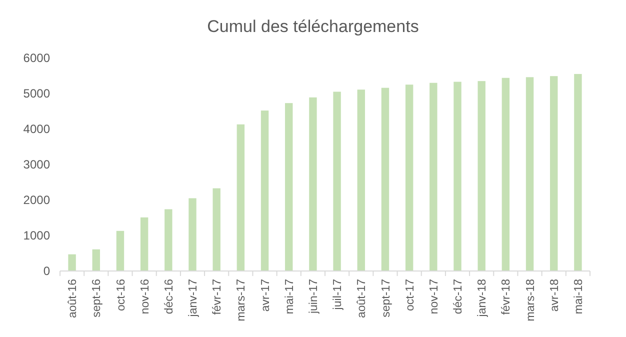 This screenshot has height=337, width=626. What do you see at coordinates (530, 300) in the screenshot?
I see `x-tick-label: mars-18` at bounding box center [530, 300].